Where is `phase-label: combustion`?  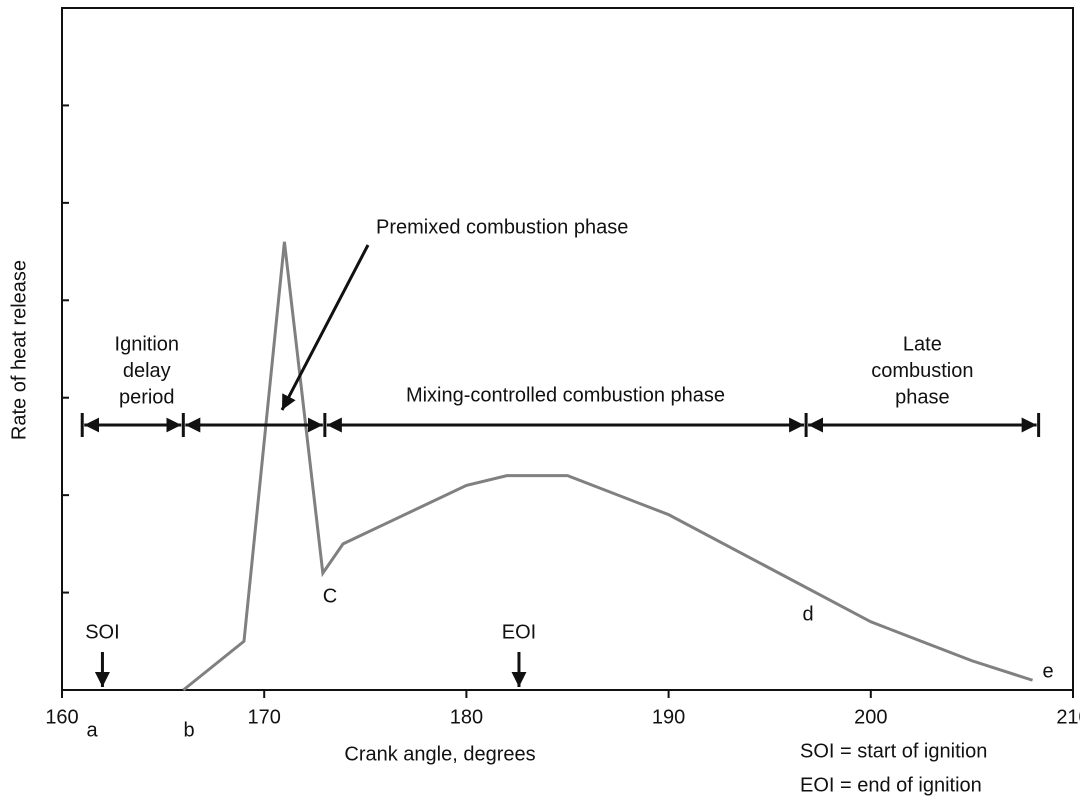 phase-label: combustion is located at coordinates (922, 371).